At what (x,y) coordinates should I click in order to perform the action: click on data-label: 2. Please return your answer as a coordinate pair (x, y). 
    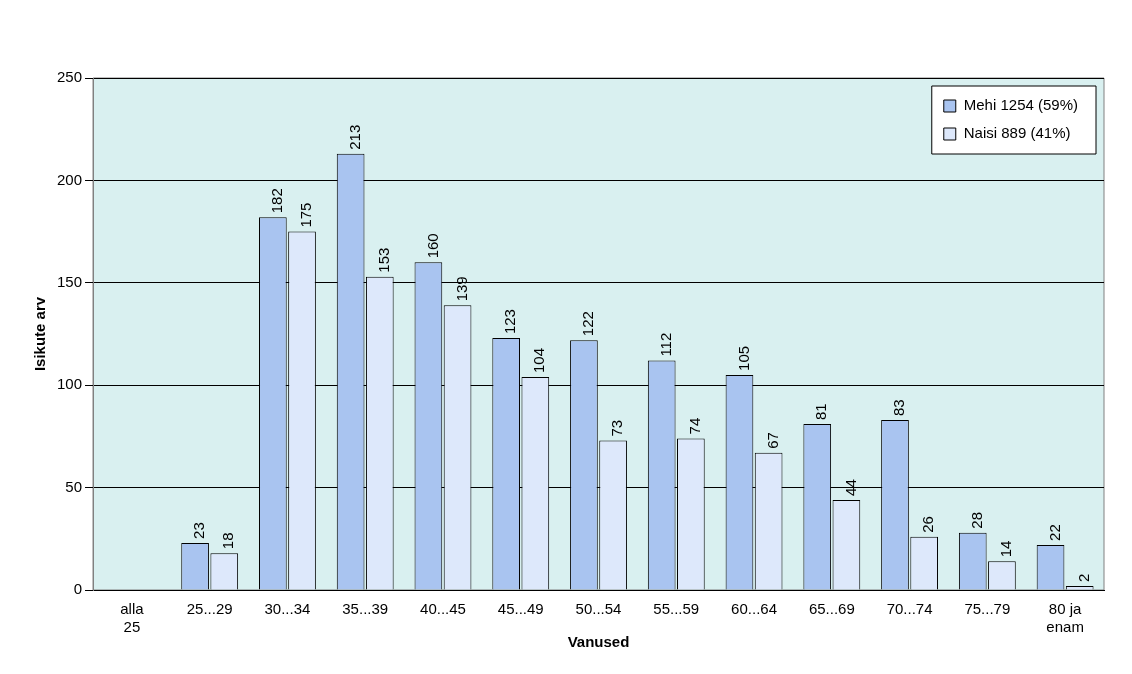
    Looking at the image, I should click on (1083, 577).